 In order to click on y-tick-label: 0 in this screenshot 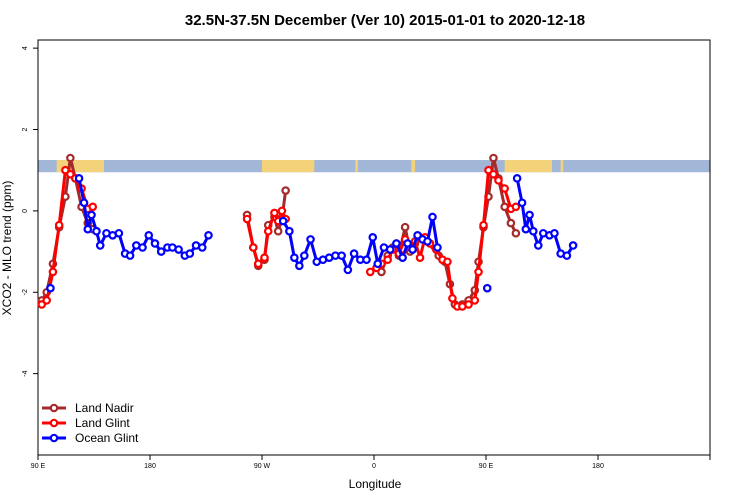, I will do `click(25, 211)`.